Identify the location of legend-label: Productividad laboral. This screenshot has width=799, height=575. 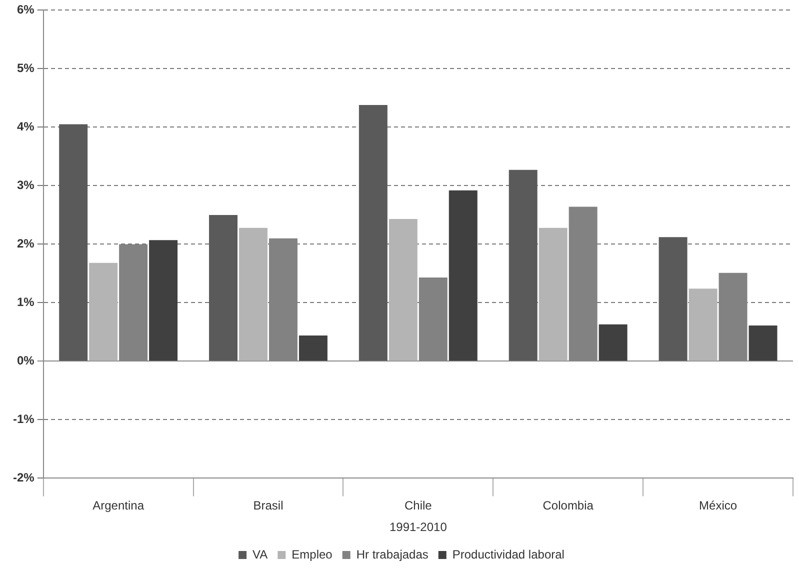
(508, 554).